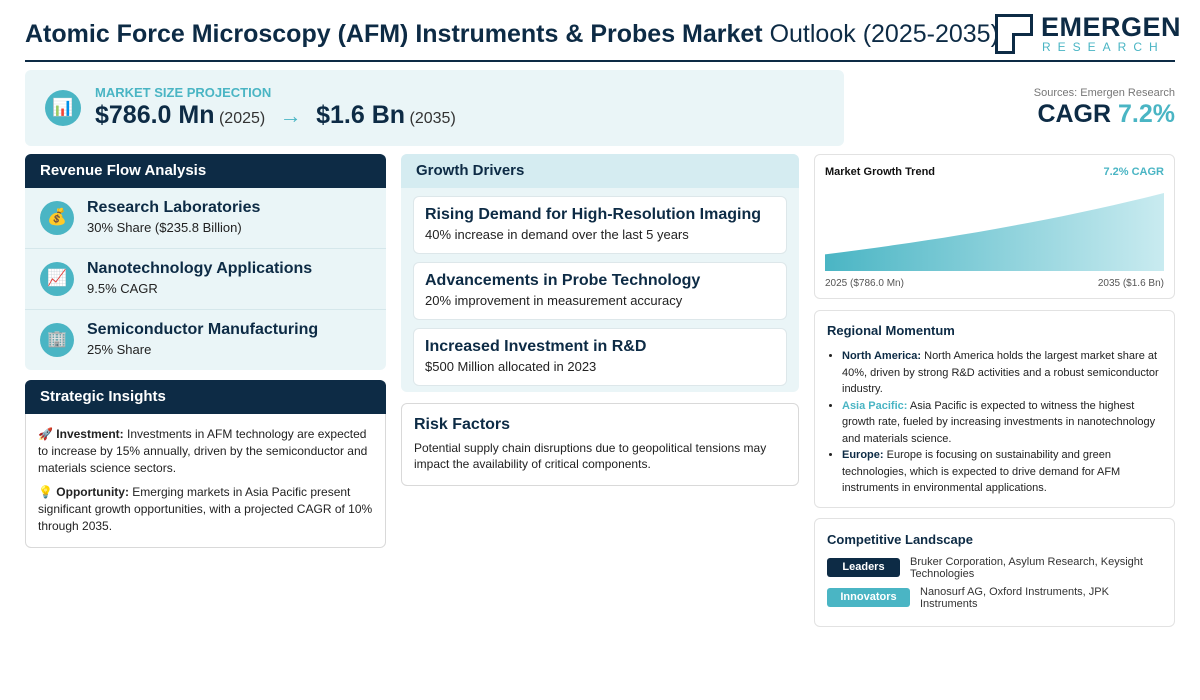 The width and height of the screenshot is (1200, 700). I want to click on investment-label: Investment:, so click(90, 434).